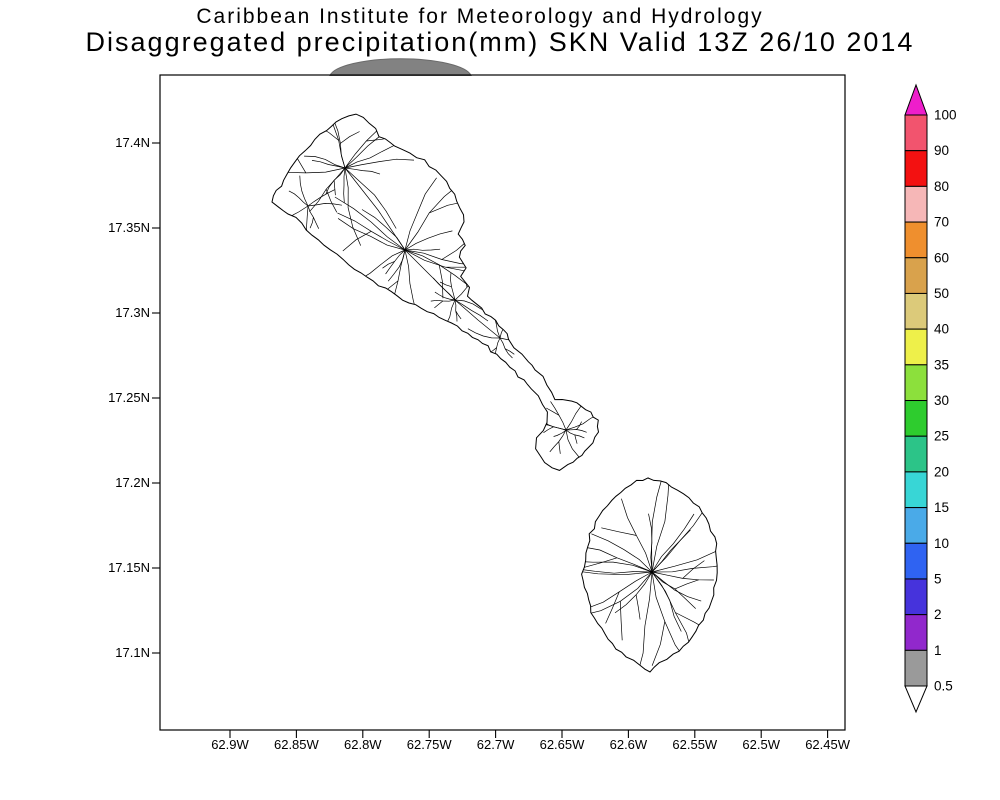  Describe the element at coordinates (695, 744) in the screenshot. I see `lon-axis-label: 62.55W` at that location.